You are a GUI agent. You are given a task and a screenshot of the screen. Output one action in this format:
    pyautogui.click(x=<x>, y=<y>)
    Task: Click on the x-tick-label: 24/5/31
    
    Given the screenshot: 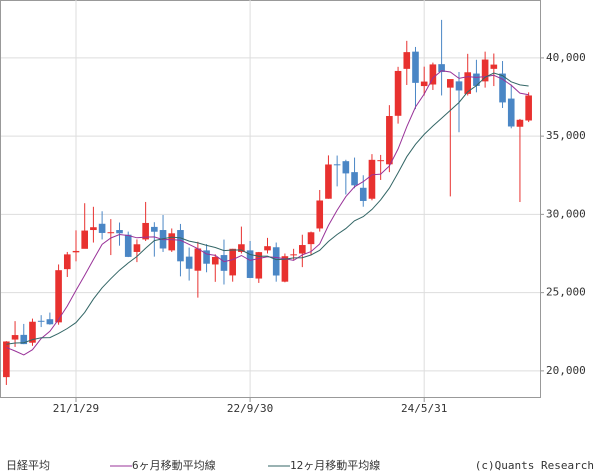 What is the action you would take?
    pyautogui.click(x=424, y=408)
    